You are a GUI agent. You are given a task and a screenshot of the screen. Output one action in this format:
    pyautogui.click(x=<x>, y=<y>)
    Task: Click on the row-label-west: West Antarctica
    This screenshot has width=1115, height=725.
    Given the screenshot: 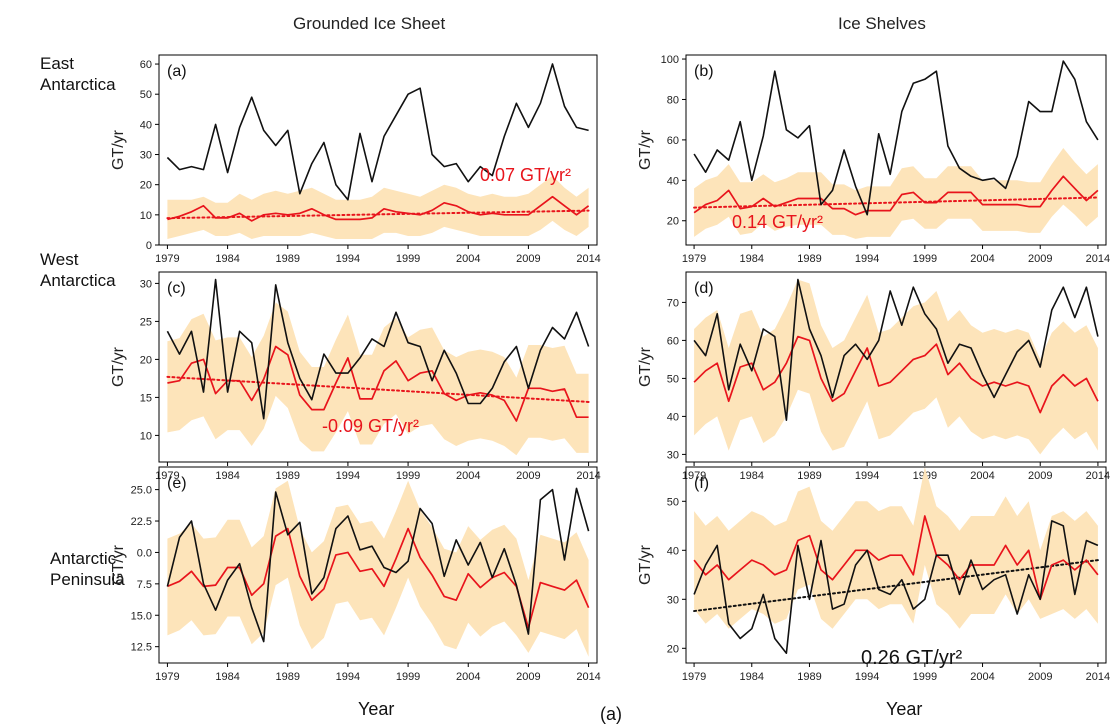 What is the action you would take?
    pyautogui.click(x=78, y=270)
    